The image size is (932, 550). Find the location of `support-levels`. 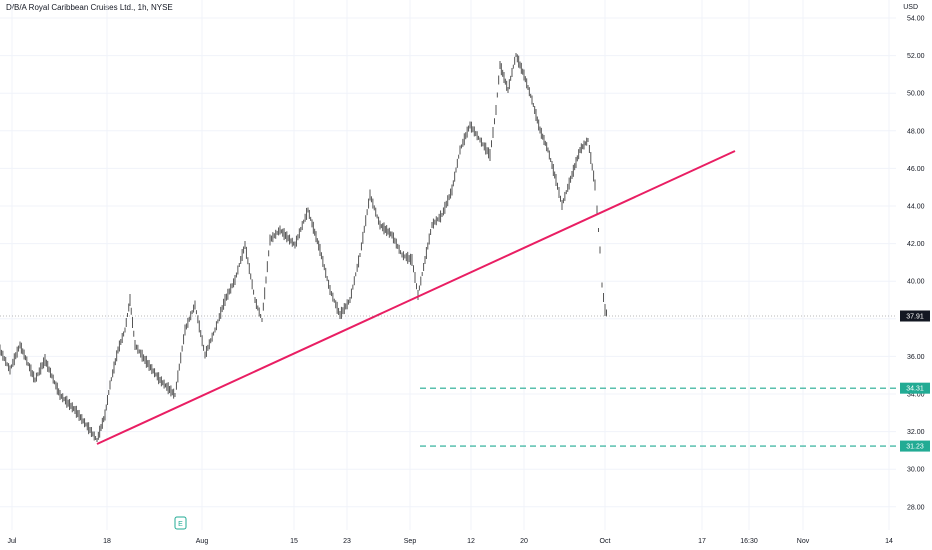

support-levels is located at coordinates (658, 417).